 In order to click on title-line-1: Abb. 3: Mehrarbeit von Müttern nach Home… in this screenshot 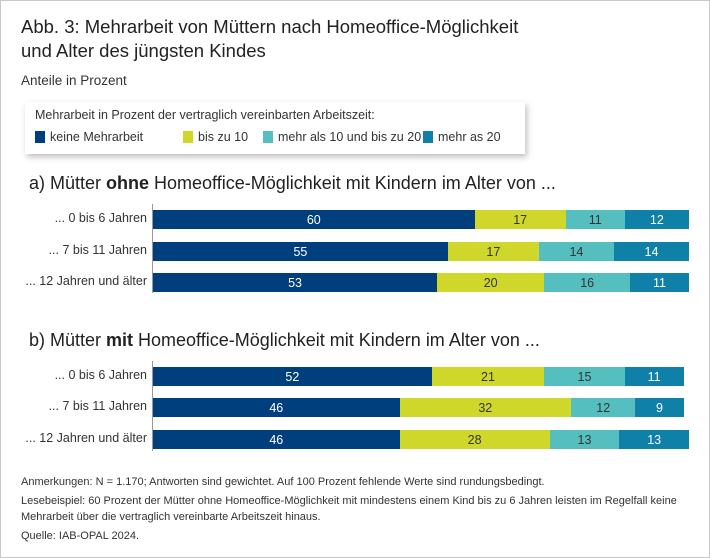, I will do `click(270, 26)`.